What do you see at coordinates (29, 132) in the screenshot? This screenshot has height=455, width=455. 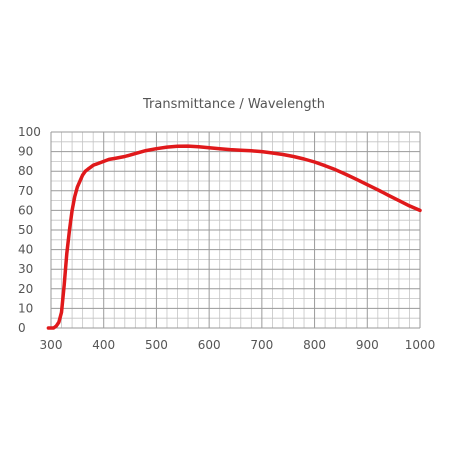 I see `y-tick-label: 100` at bounding box center [29, 132].